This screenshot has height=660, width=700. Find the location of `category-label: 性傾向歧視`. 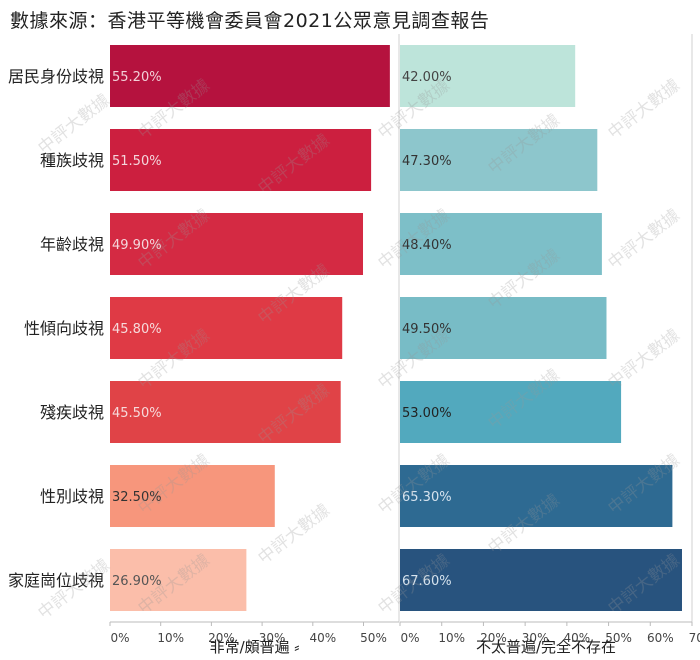

category-label: 性傾向歧視 is located at coordinates (64, 328).